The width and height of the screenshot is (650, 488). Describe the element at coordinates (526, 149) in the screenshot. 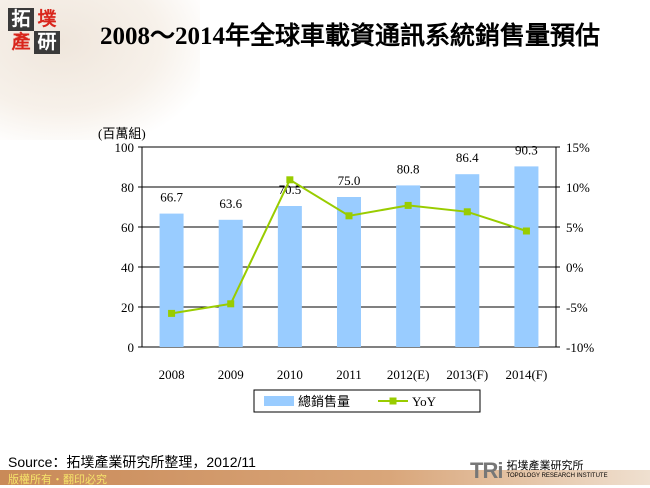

I see `data-label: 90.3` at that location.